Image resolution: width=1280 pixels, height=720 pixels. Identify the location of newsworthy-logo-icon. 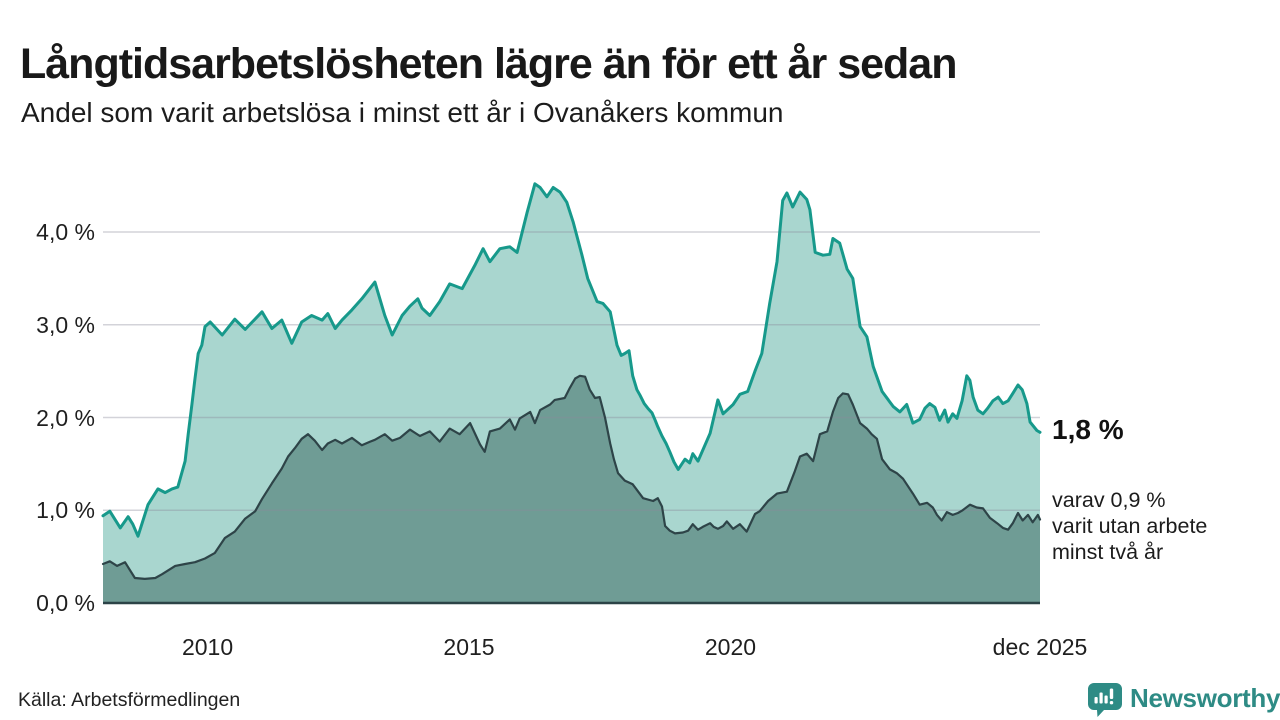
(1105, 700).